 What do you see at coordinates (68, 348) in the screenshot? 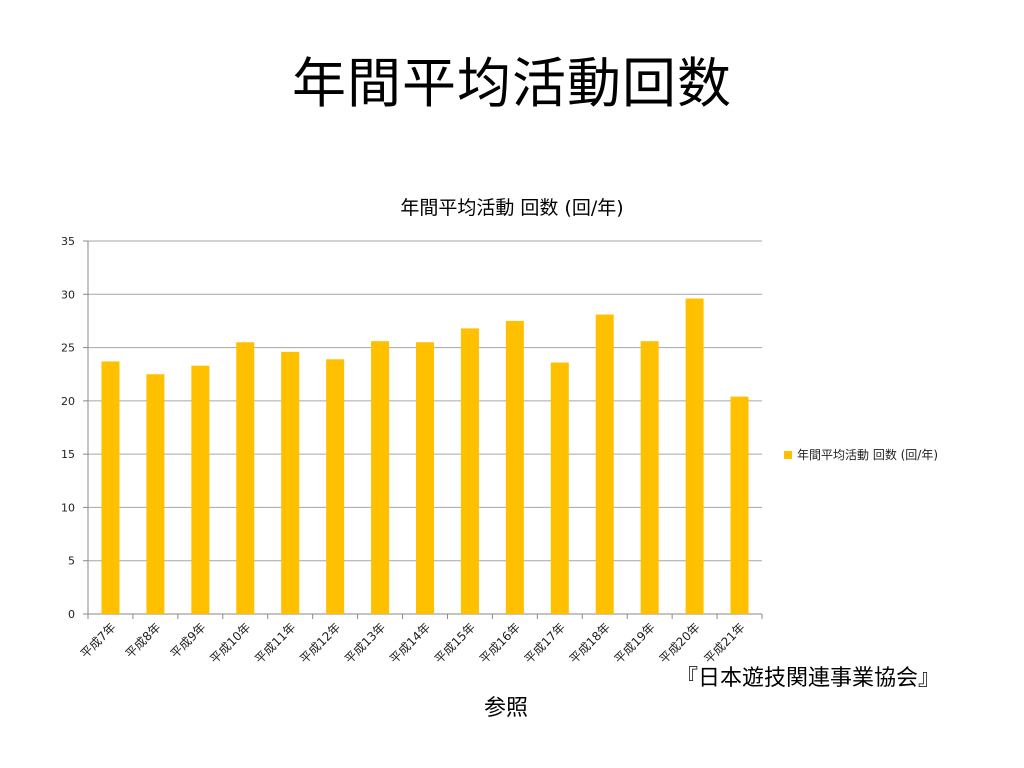
I see `y-tick-label: 25` at bounding box center [68, 348].